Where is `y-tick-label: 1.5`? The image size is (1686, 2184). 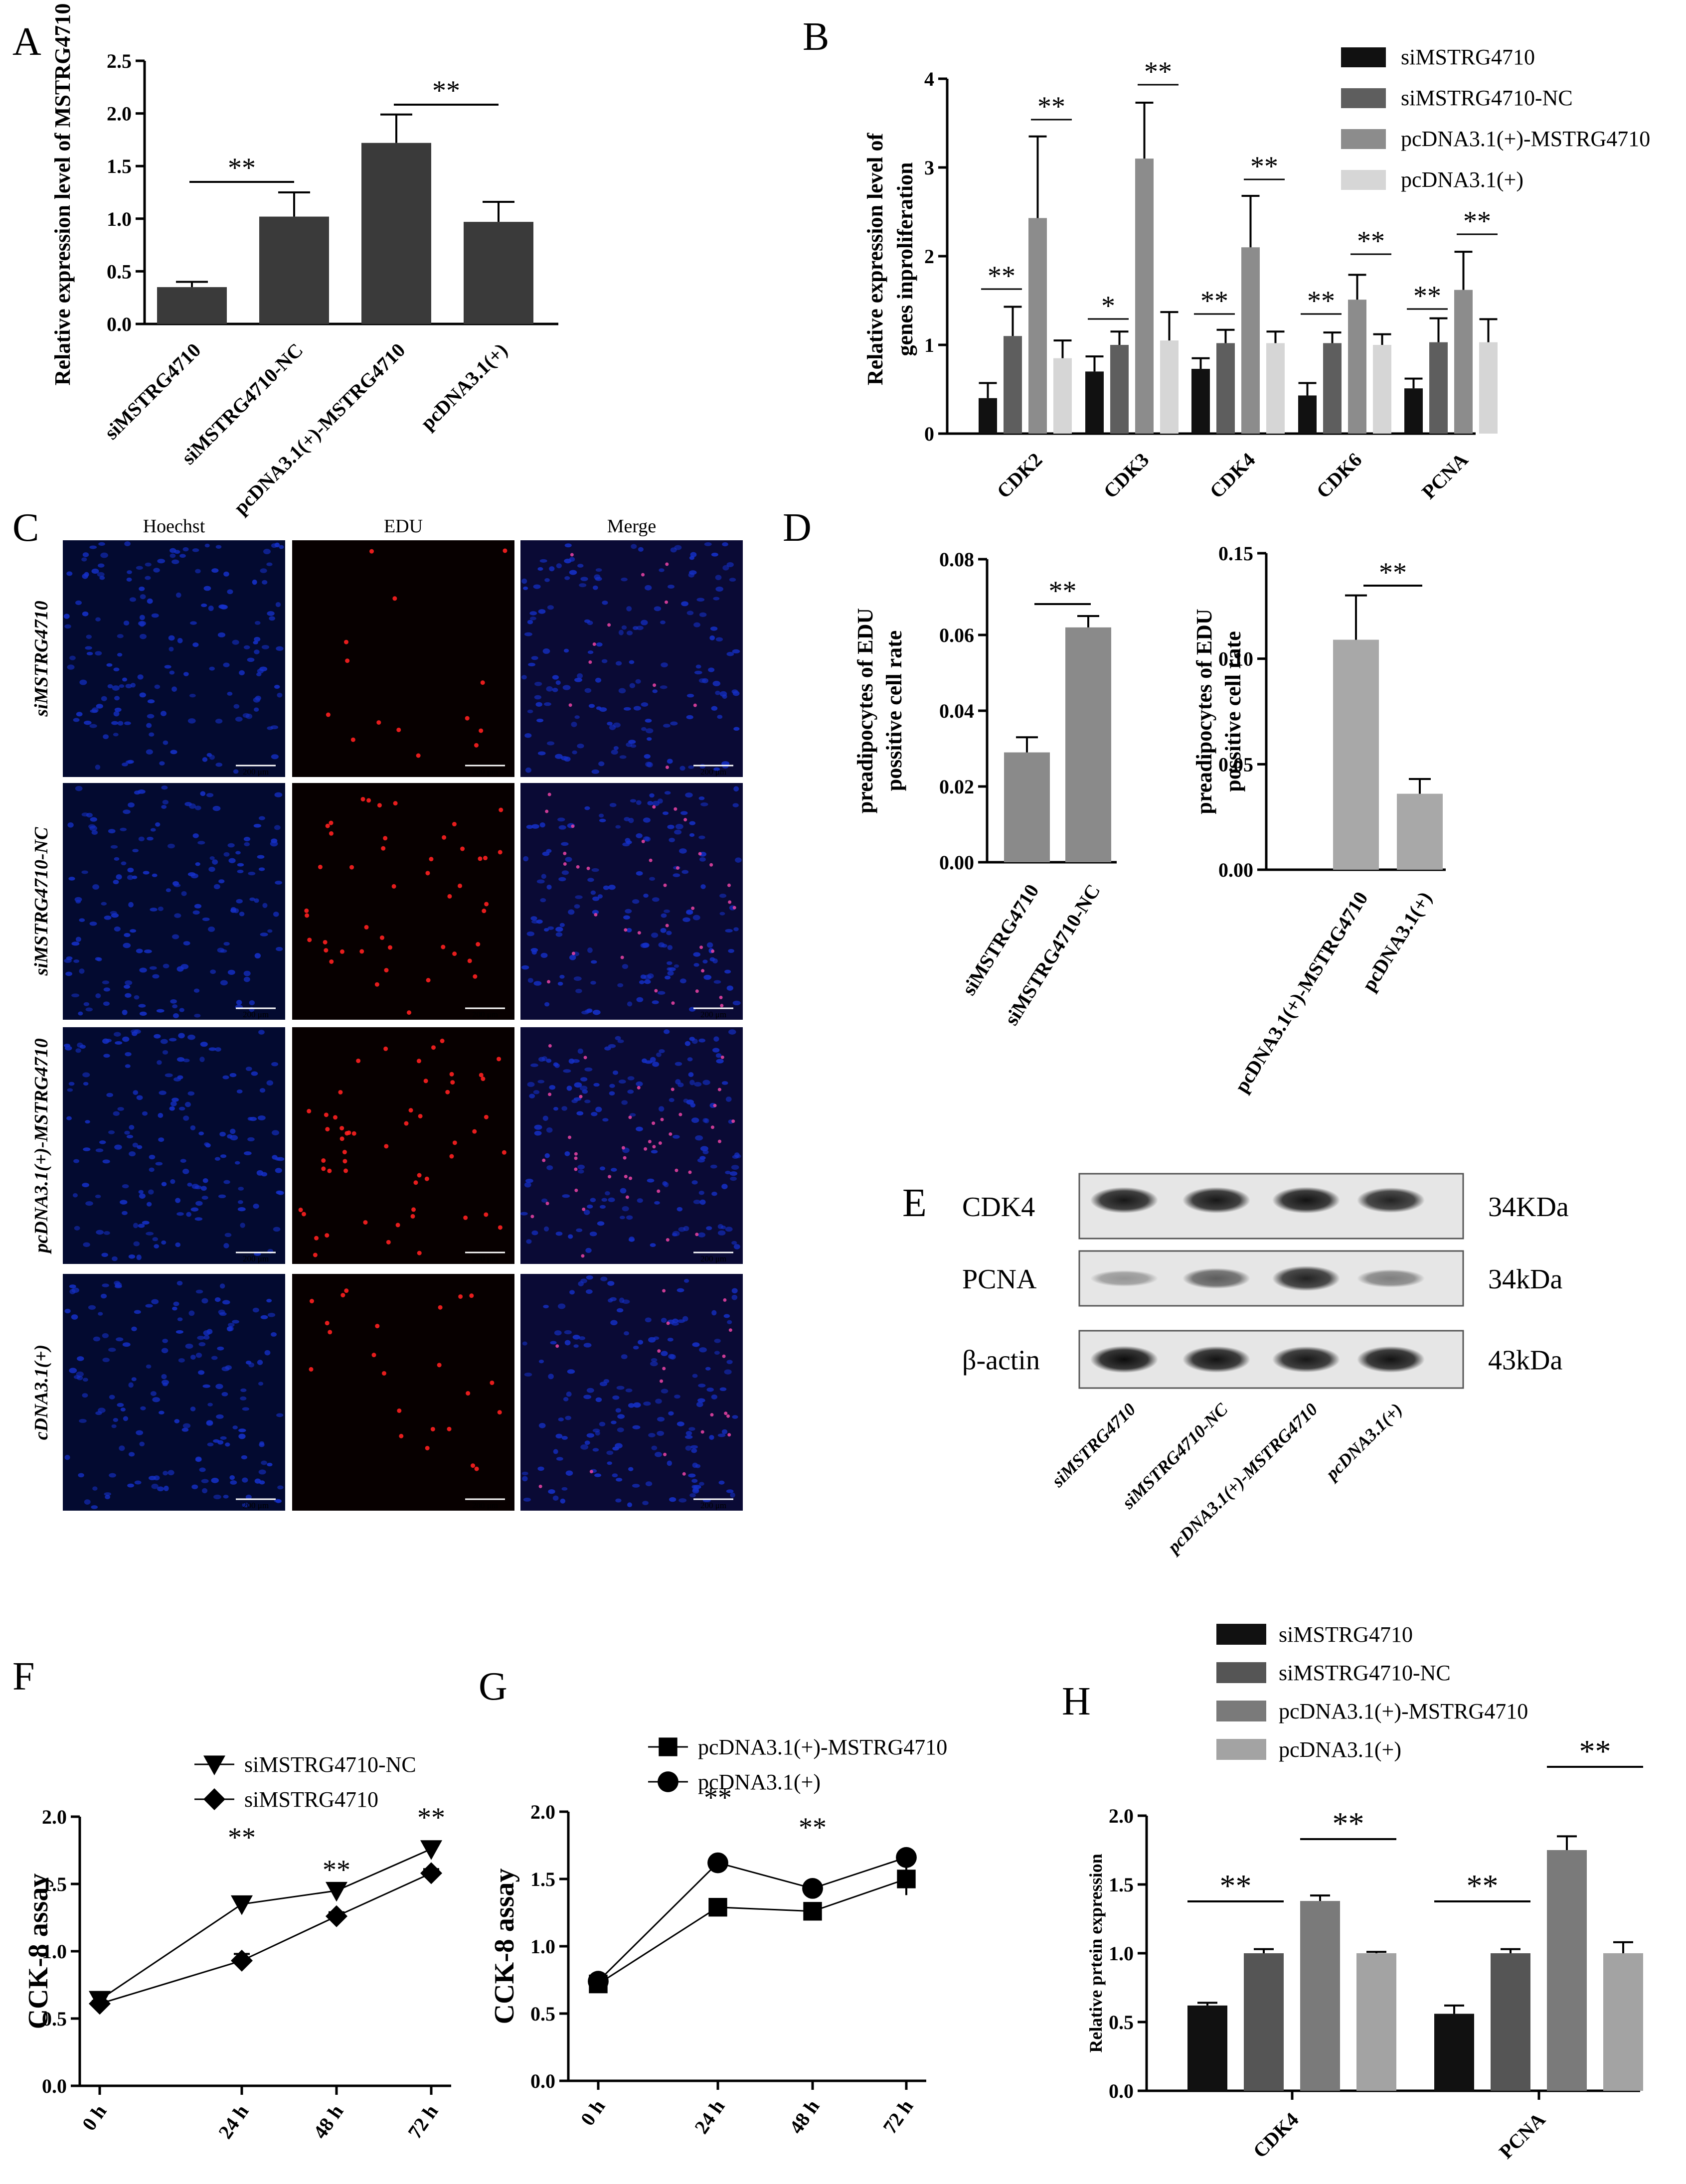
y-tick-label: 1.5 is located at coordinates (542, 1879).